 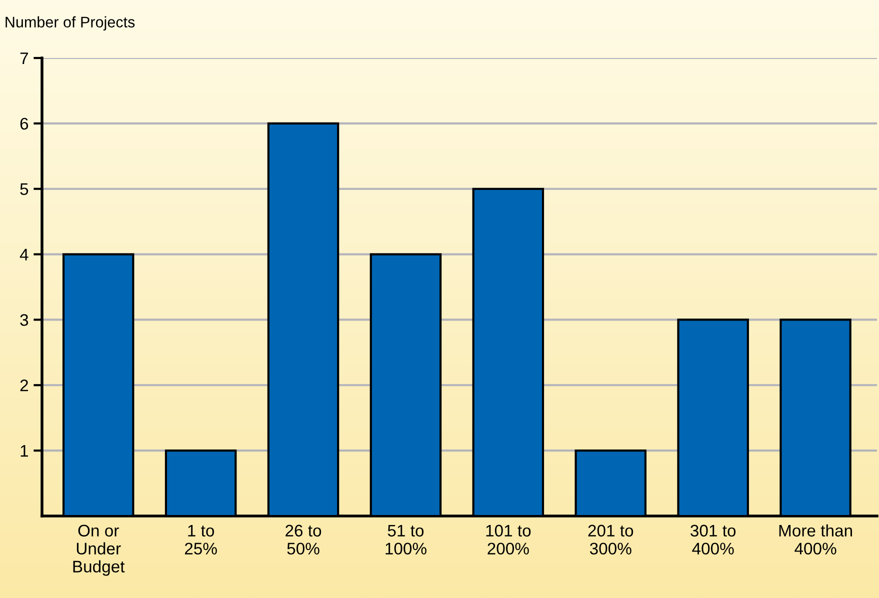 I want to click on y-axis-title: Number of Projects, so click(x=70, y=23).